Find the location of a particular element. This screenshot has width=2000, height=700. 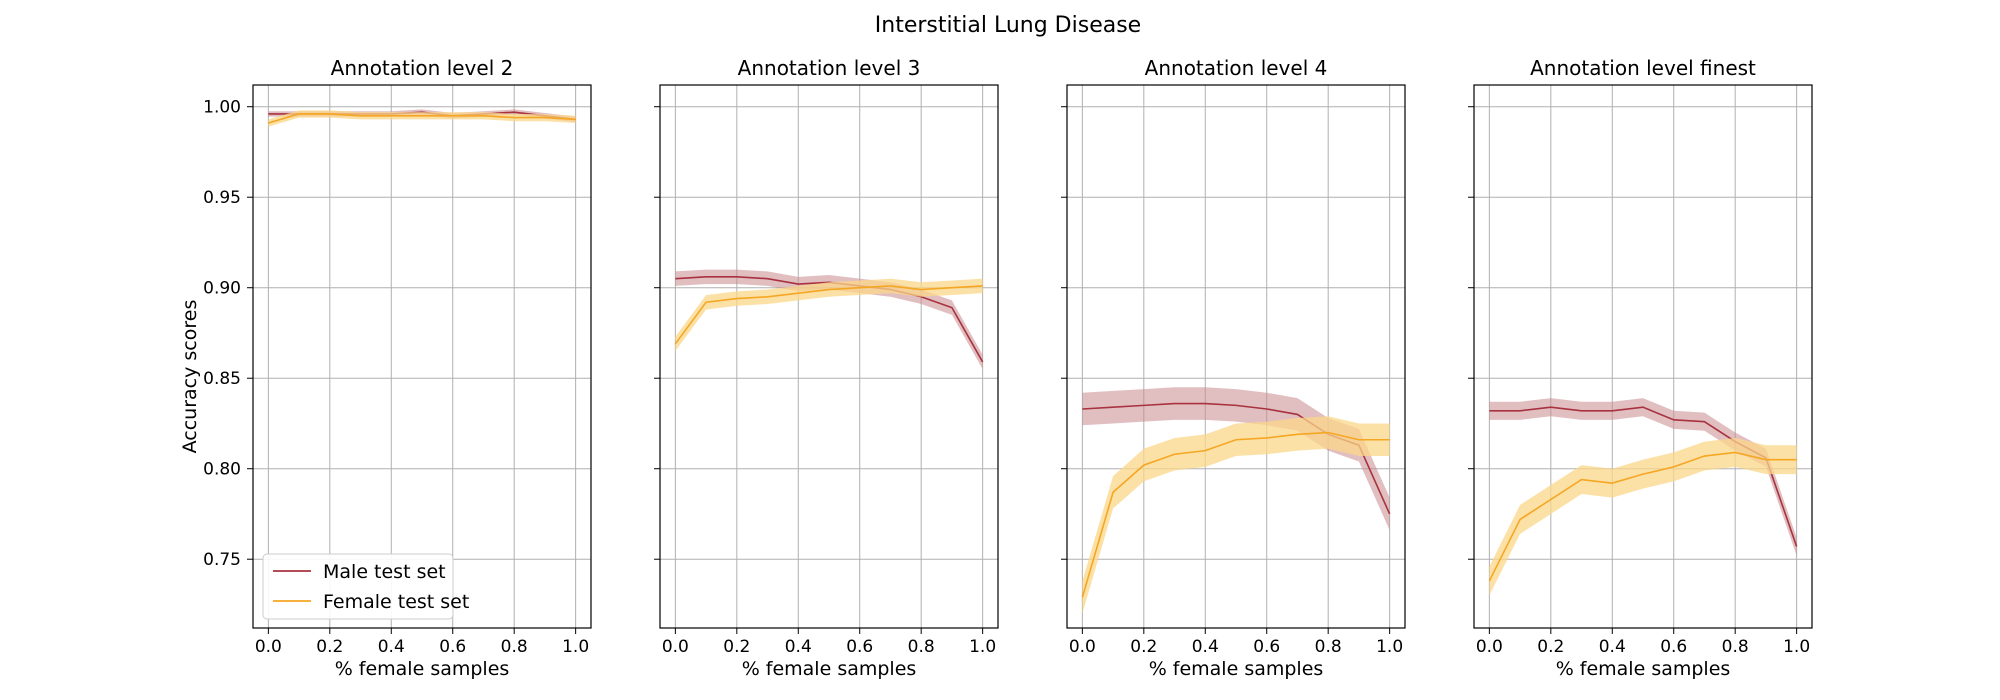

panel-title: Annotation level 4 is located at coordinates (1236, 68).